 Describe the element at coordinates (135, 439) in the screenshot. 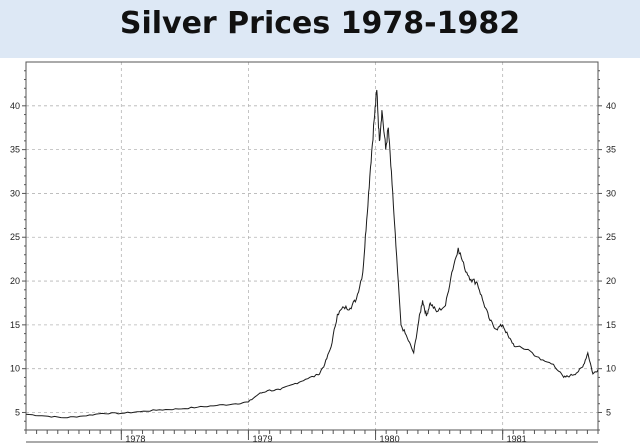

I see `x-tick-label: 1978` at that location.